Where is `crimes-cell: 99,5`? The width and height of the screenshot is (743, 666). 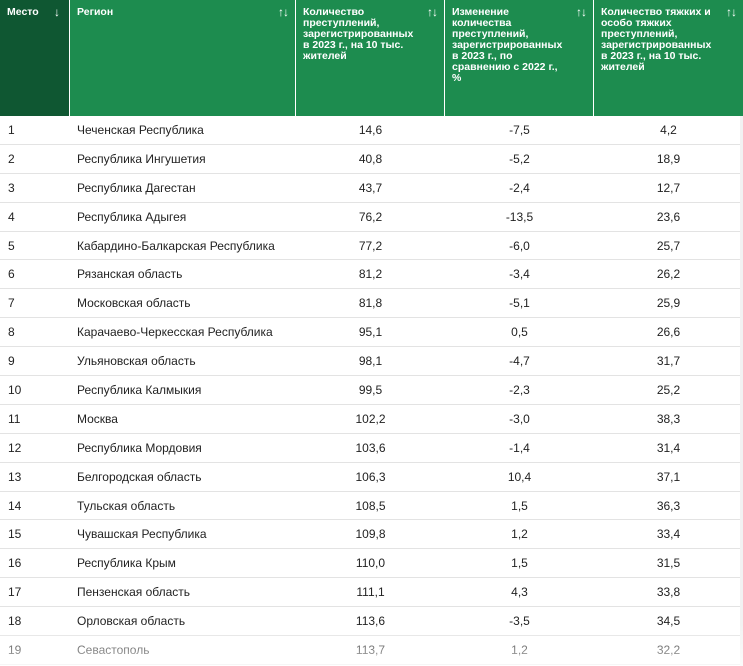 crimes-cell: 99,5 is located at coordinates (370, 389).